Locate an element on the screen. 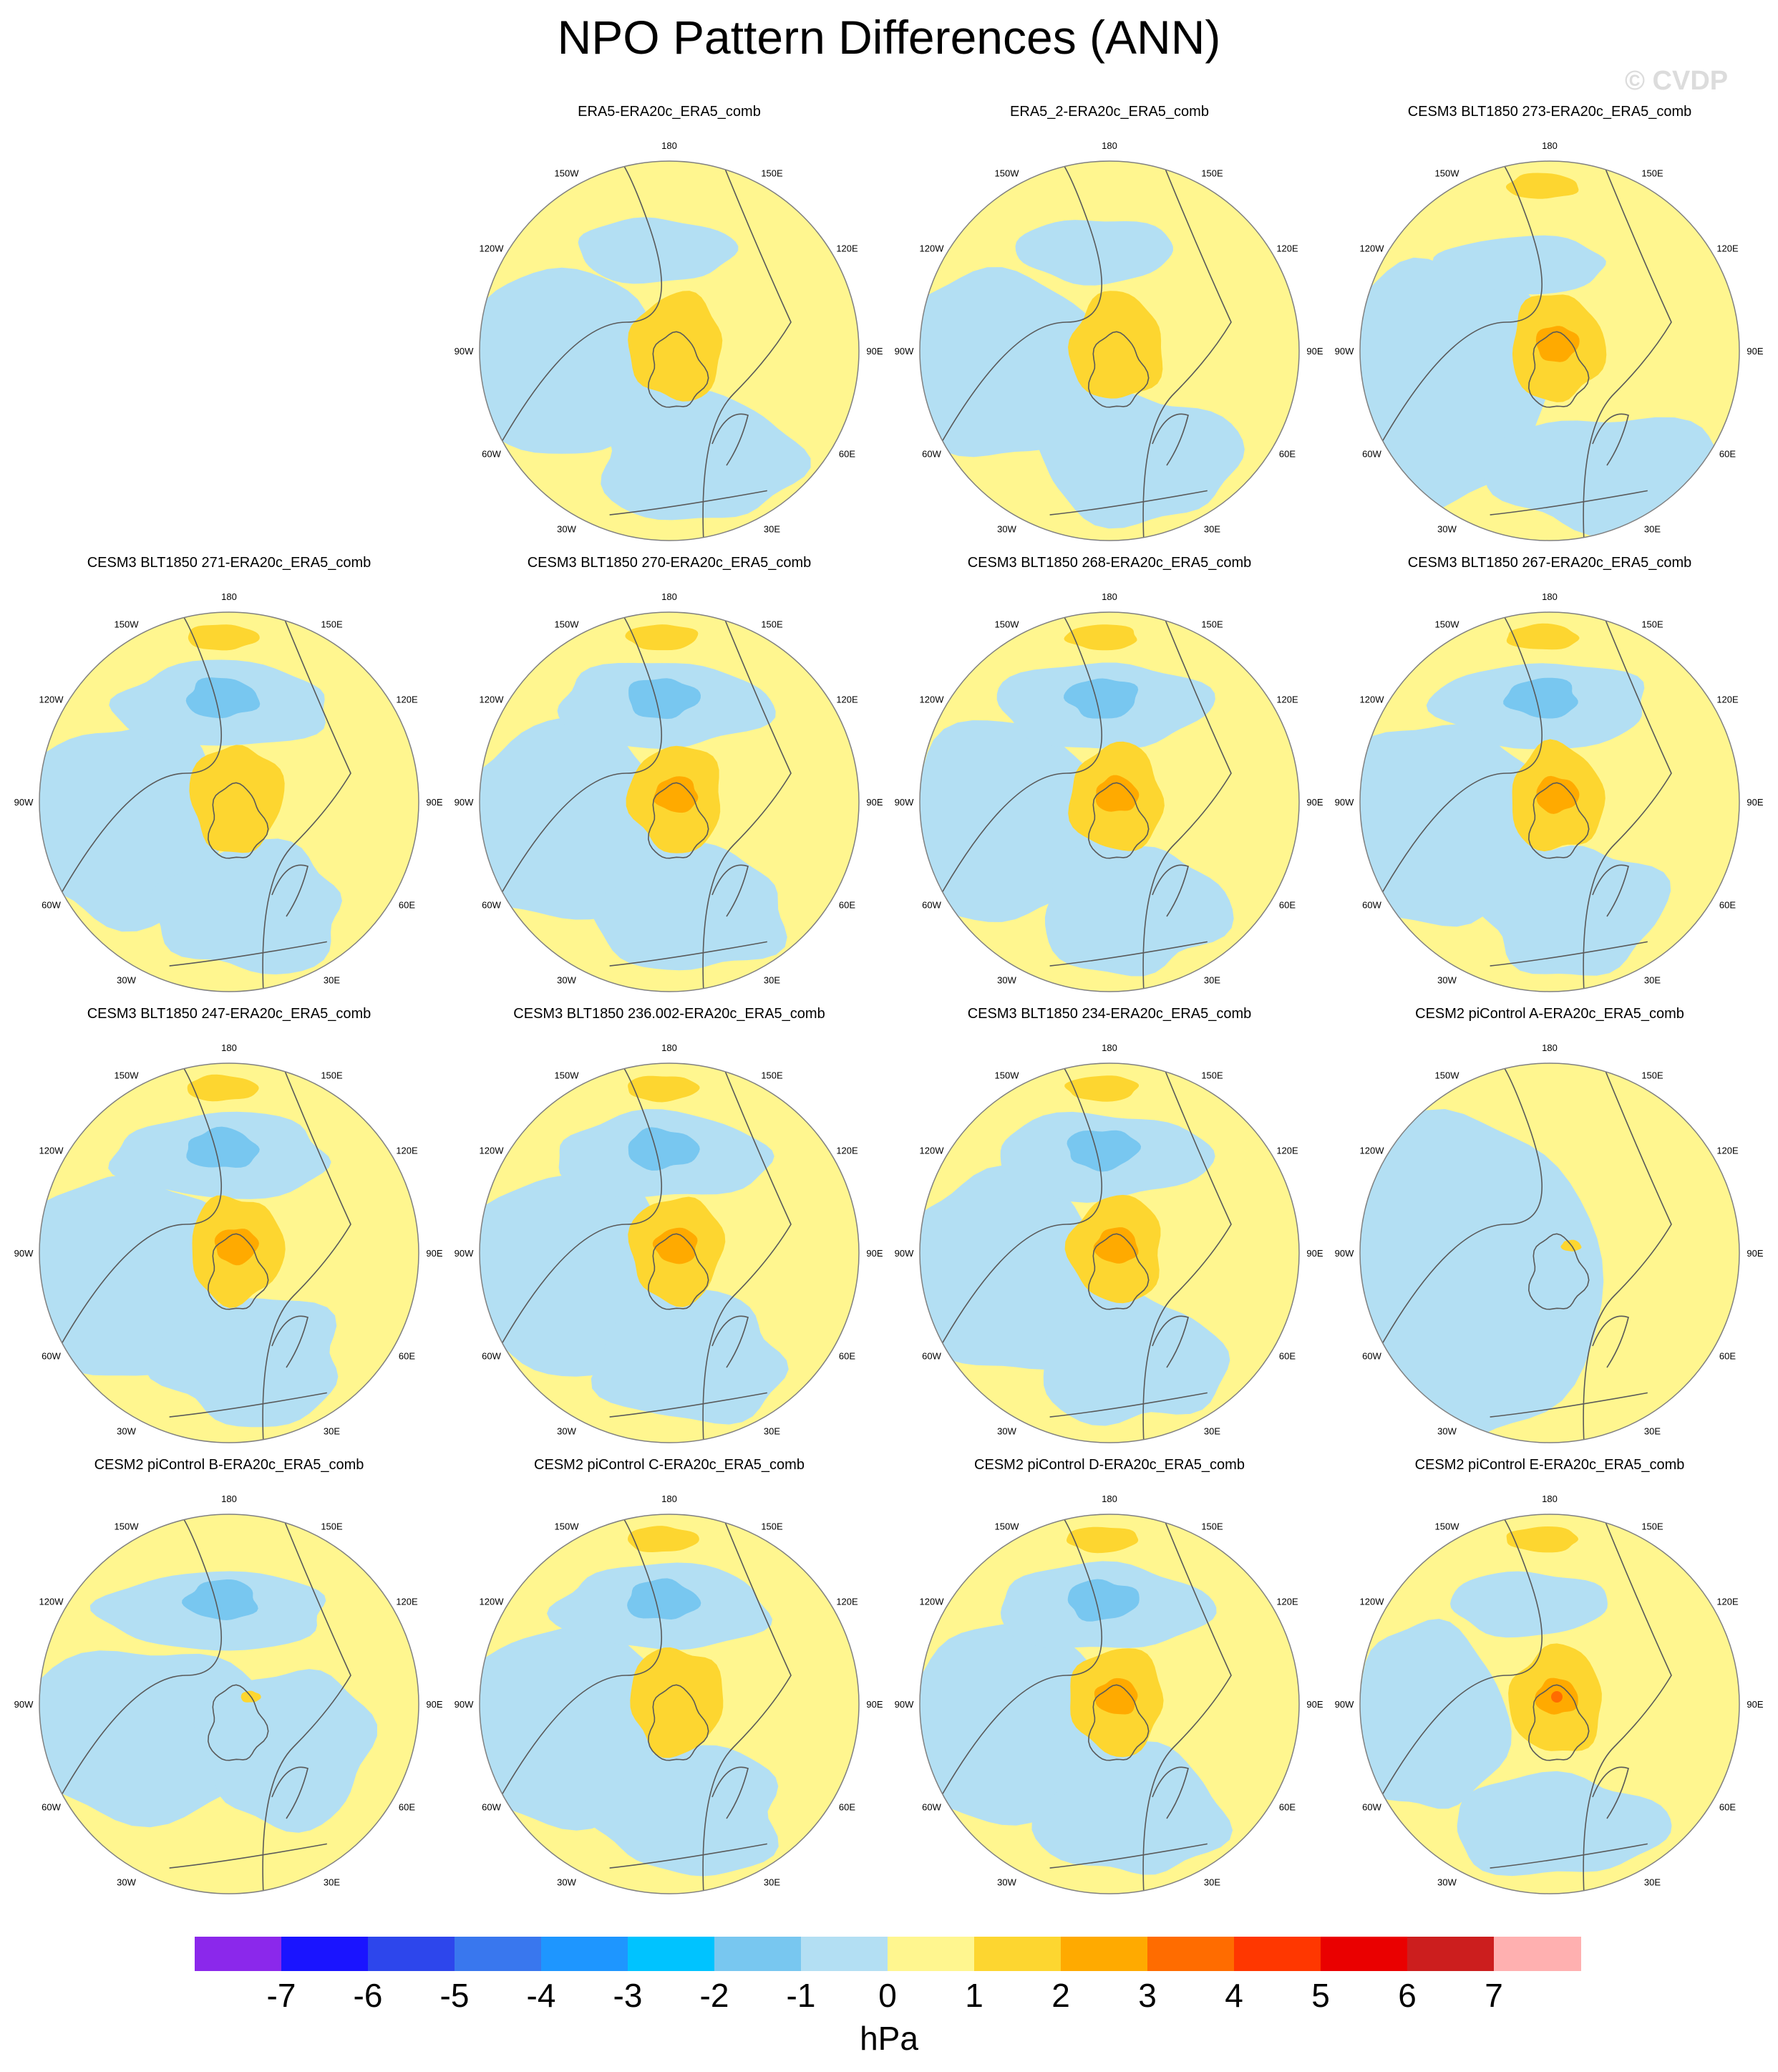  panel-title: CESM3 BLT1850 271-ERA20c_ERA5_comb is located at coordinates (229, 563).